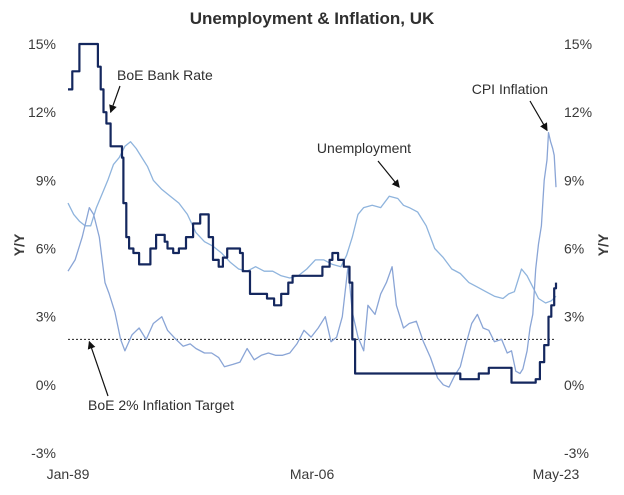 The image size is (624, 495). Describe the element at coordinates (46, 249) in the screenshot. I see `y-tick-label-left: 6%` at that location.